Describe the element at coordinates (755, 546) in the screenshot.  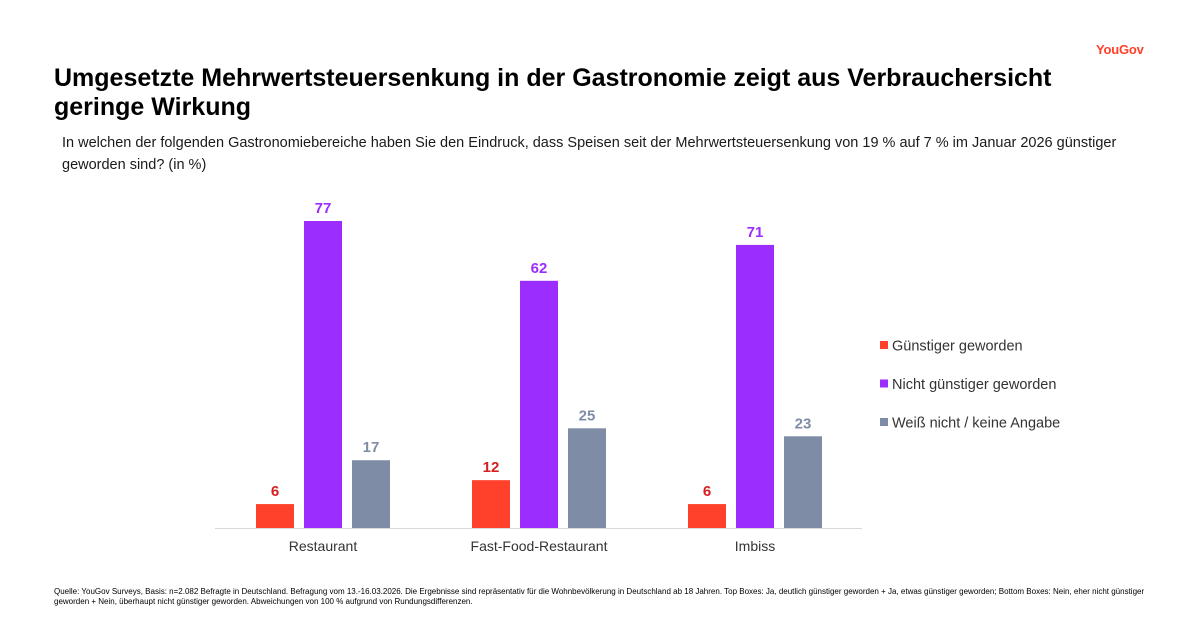
I see `x-tick-label-imbiss: Imbiss` at that location.